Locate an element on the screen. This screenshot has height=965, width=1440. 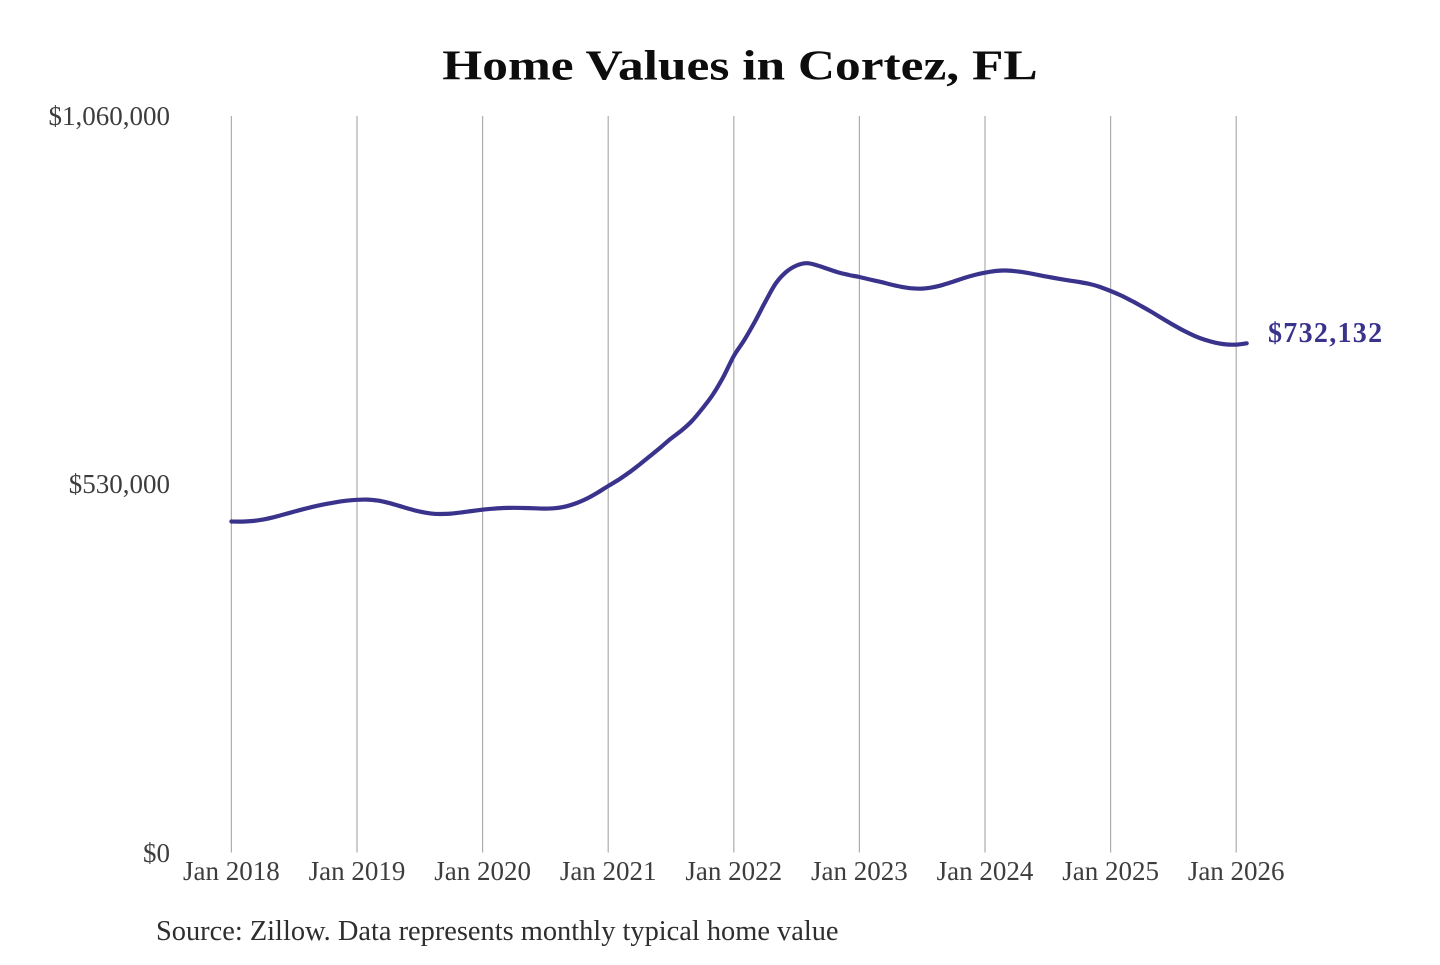
svg-text: Jan 2022 is located at coordinates (733, 871).